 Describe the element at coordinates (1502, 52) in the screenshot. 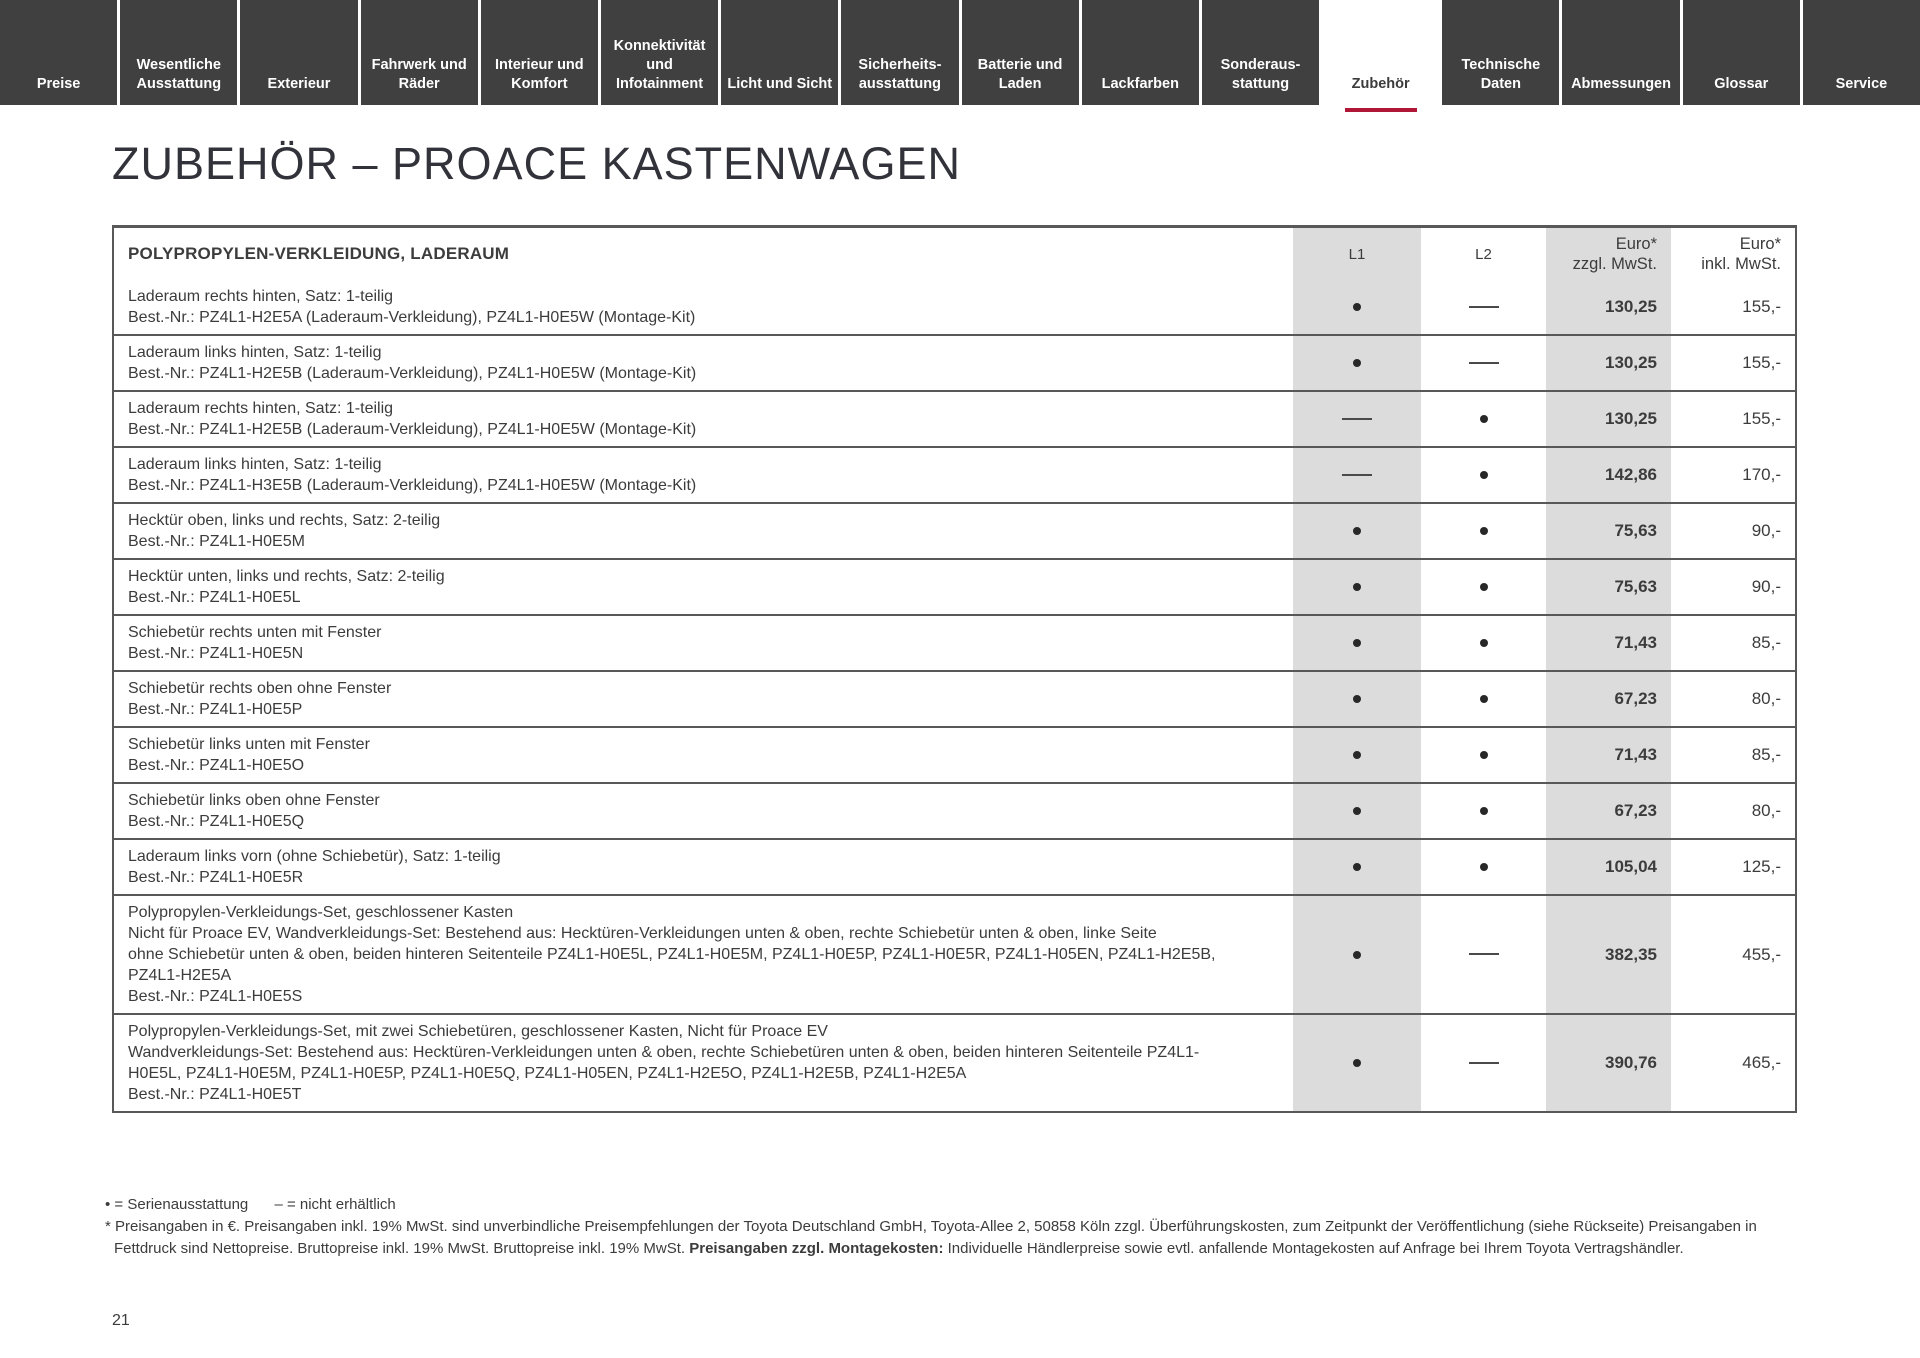

I see `tab-technische-daten: Technische Daten` at that location.